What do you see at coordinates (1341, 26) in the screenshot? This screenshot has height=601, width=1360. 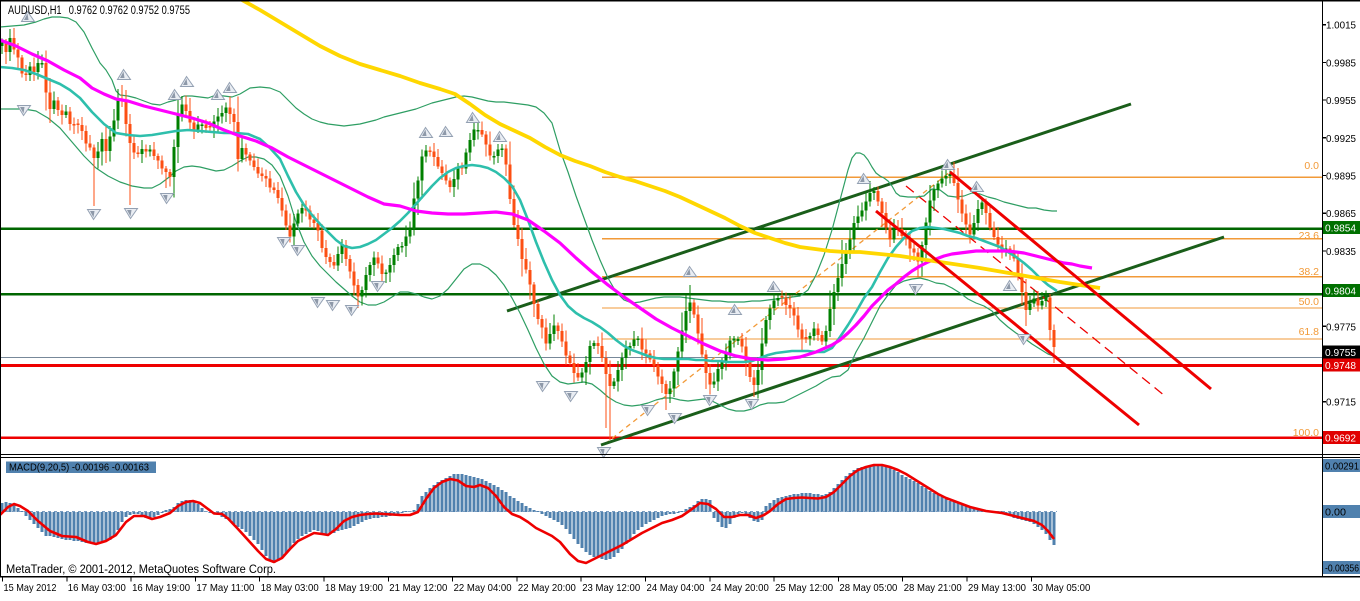 I see `svg-text: 1.0015` at bounding box center [1341, 26].